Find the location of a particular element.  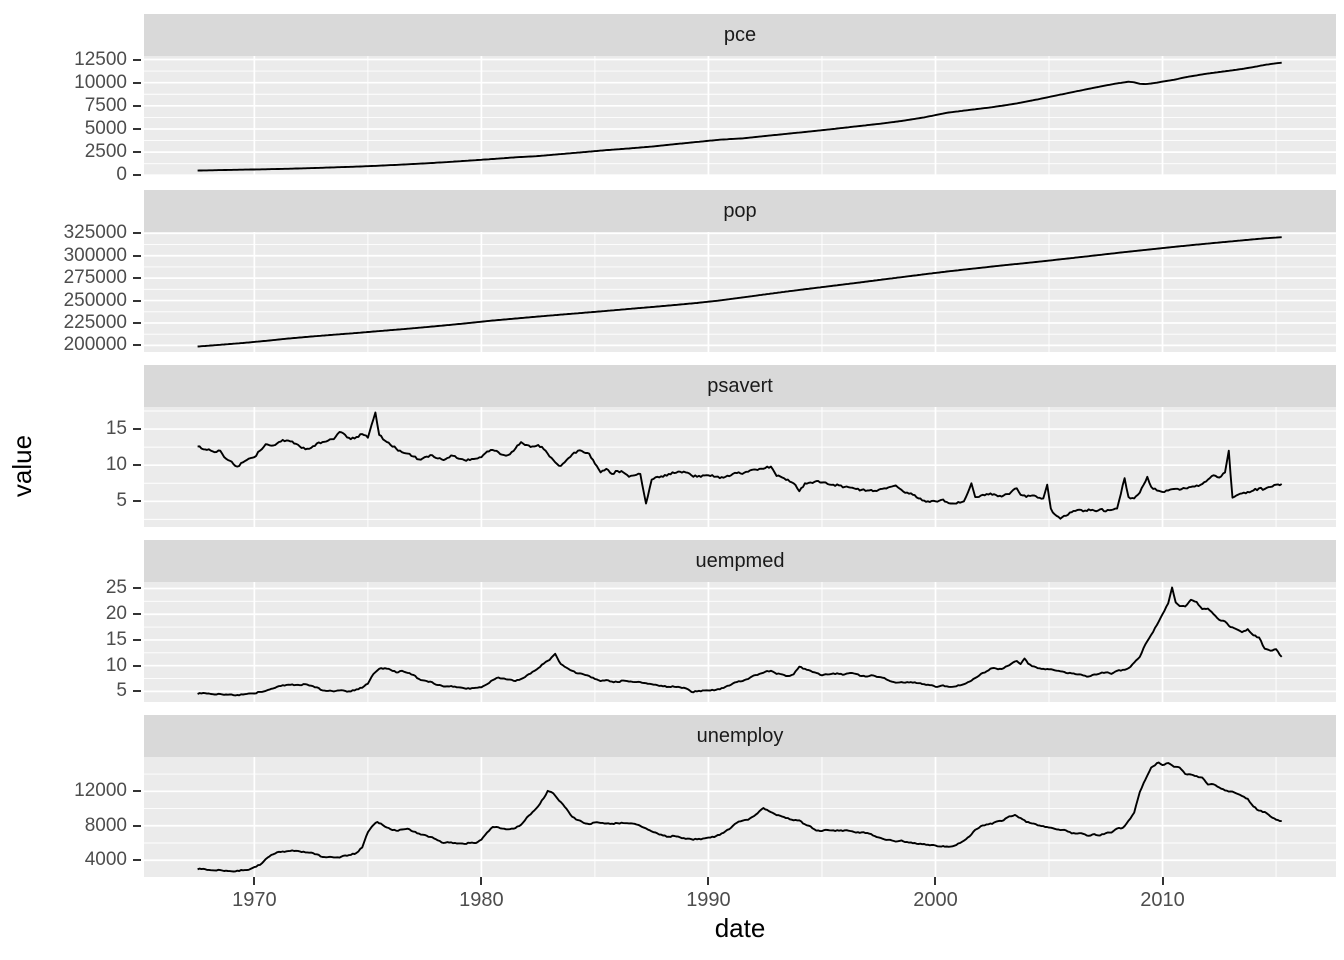

series-line-unemploy is located at coordinates (739, 817).